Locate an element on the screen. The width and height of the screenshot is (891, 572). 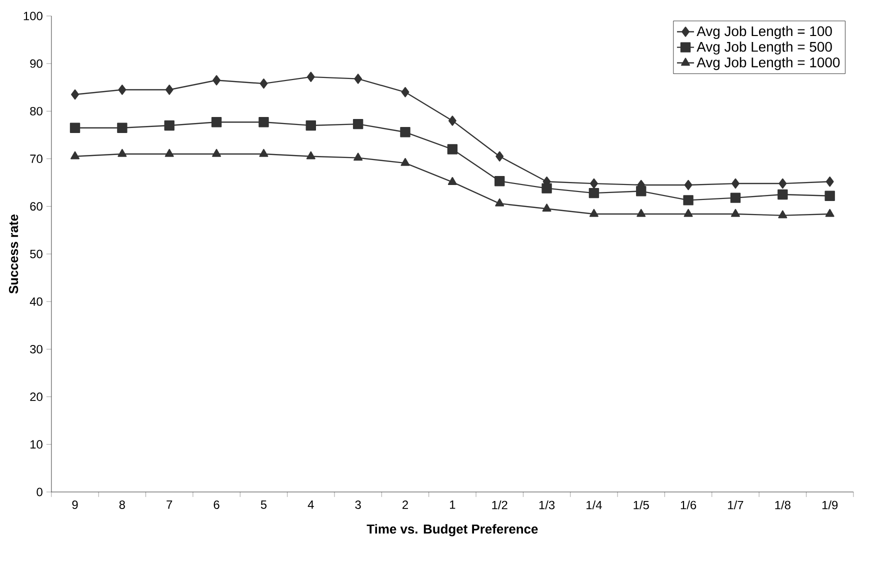
x-tick-label: 1 is located at coordinates (453, 504).